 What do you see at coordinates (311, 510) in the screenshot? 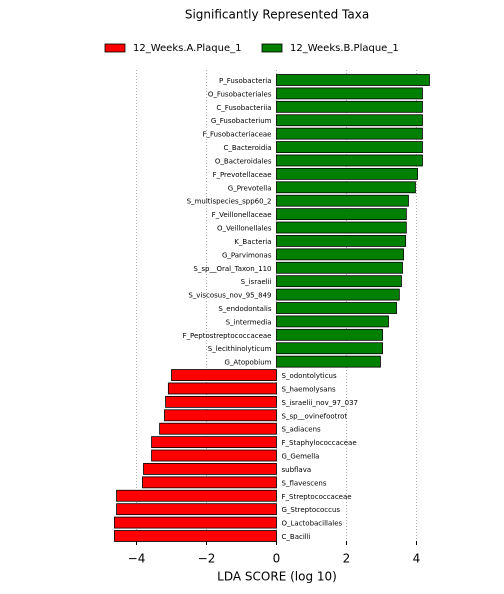
I see `category-label: G_Streptococcus` at bounding box center [311, 510].